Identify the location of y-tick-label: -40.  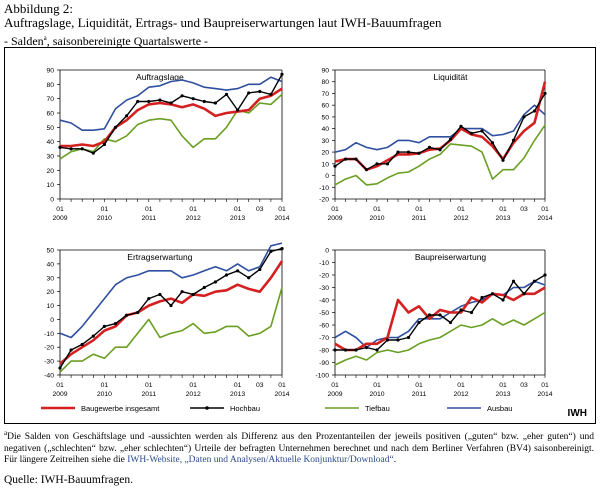
(49, 376).